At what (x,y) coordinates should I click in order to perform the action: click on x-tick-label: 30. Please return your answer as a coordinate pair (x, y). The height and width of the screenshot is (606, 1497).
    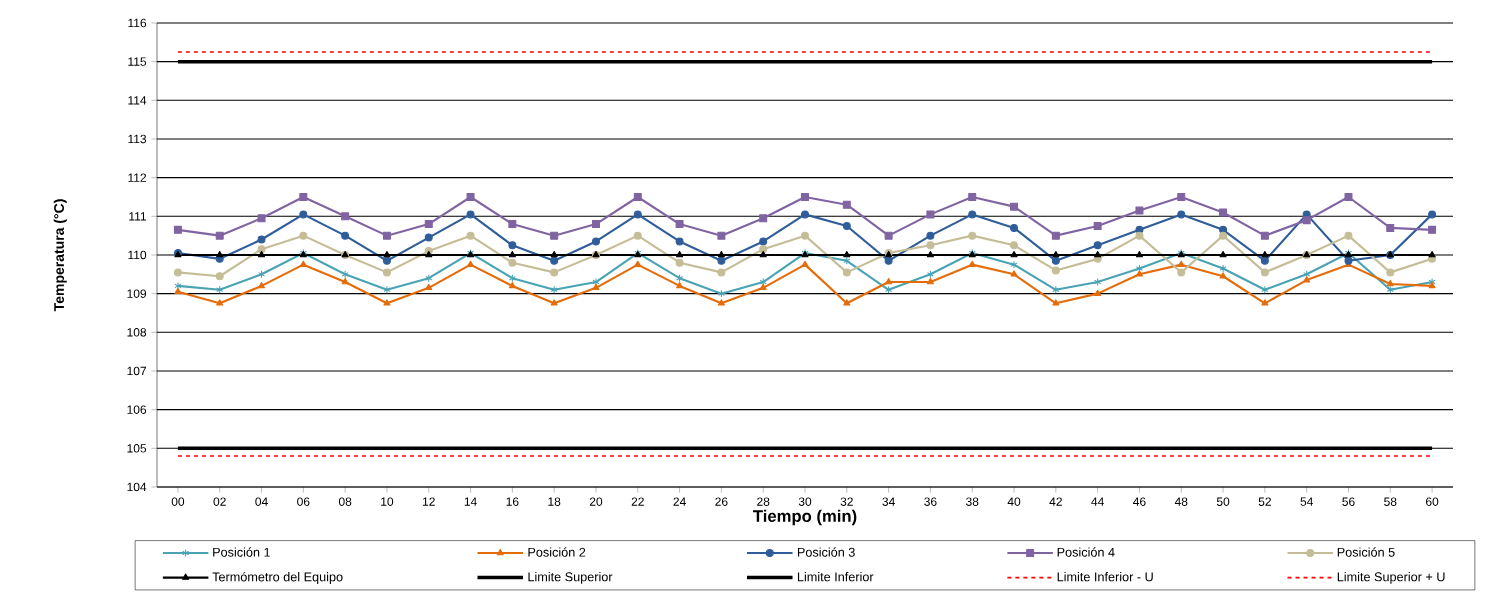
    Looking at the image, I should click on (805, 501).